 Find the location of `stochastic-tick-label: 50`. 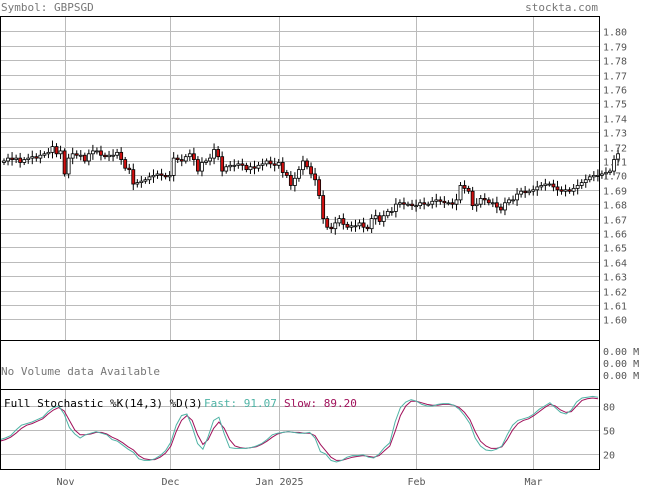

stochastic-tick-label: 50 is located at coordinates (609, 432).